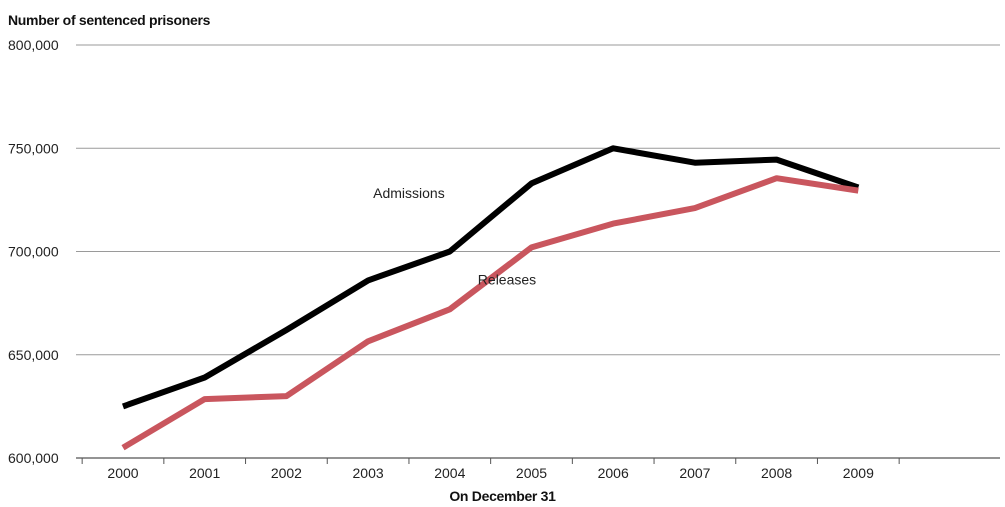  I want to click on x-tick-label: 2004, so click(449, 473).